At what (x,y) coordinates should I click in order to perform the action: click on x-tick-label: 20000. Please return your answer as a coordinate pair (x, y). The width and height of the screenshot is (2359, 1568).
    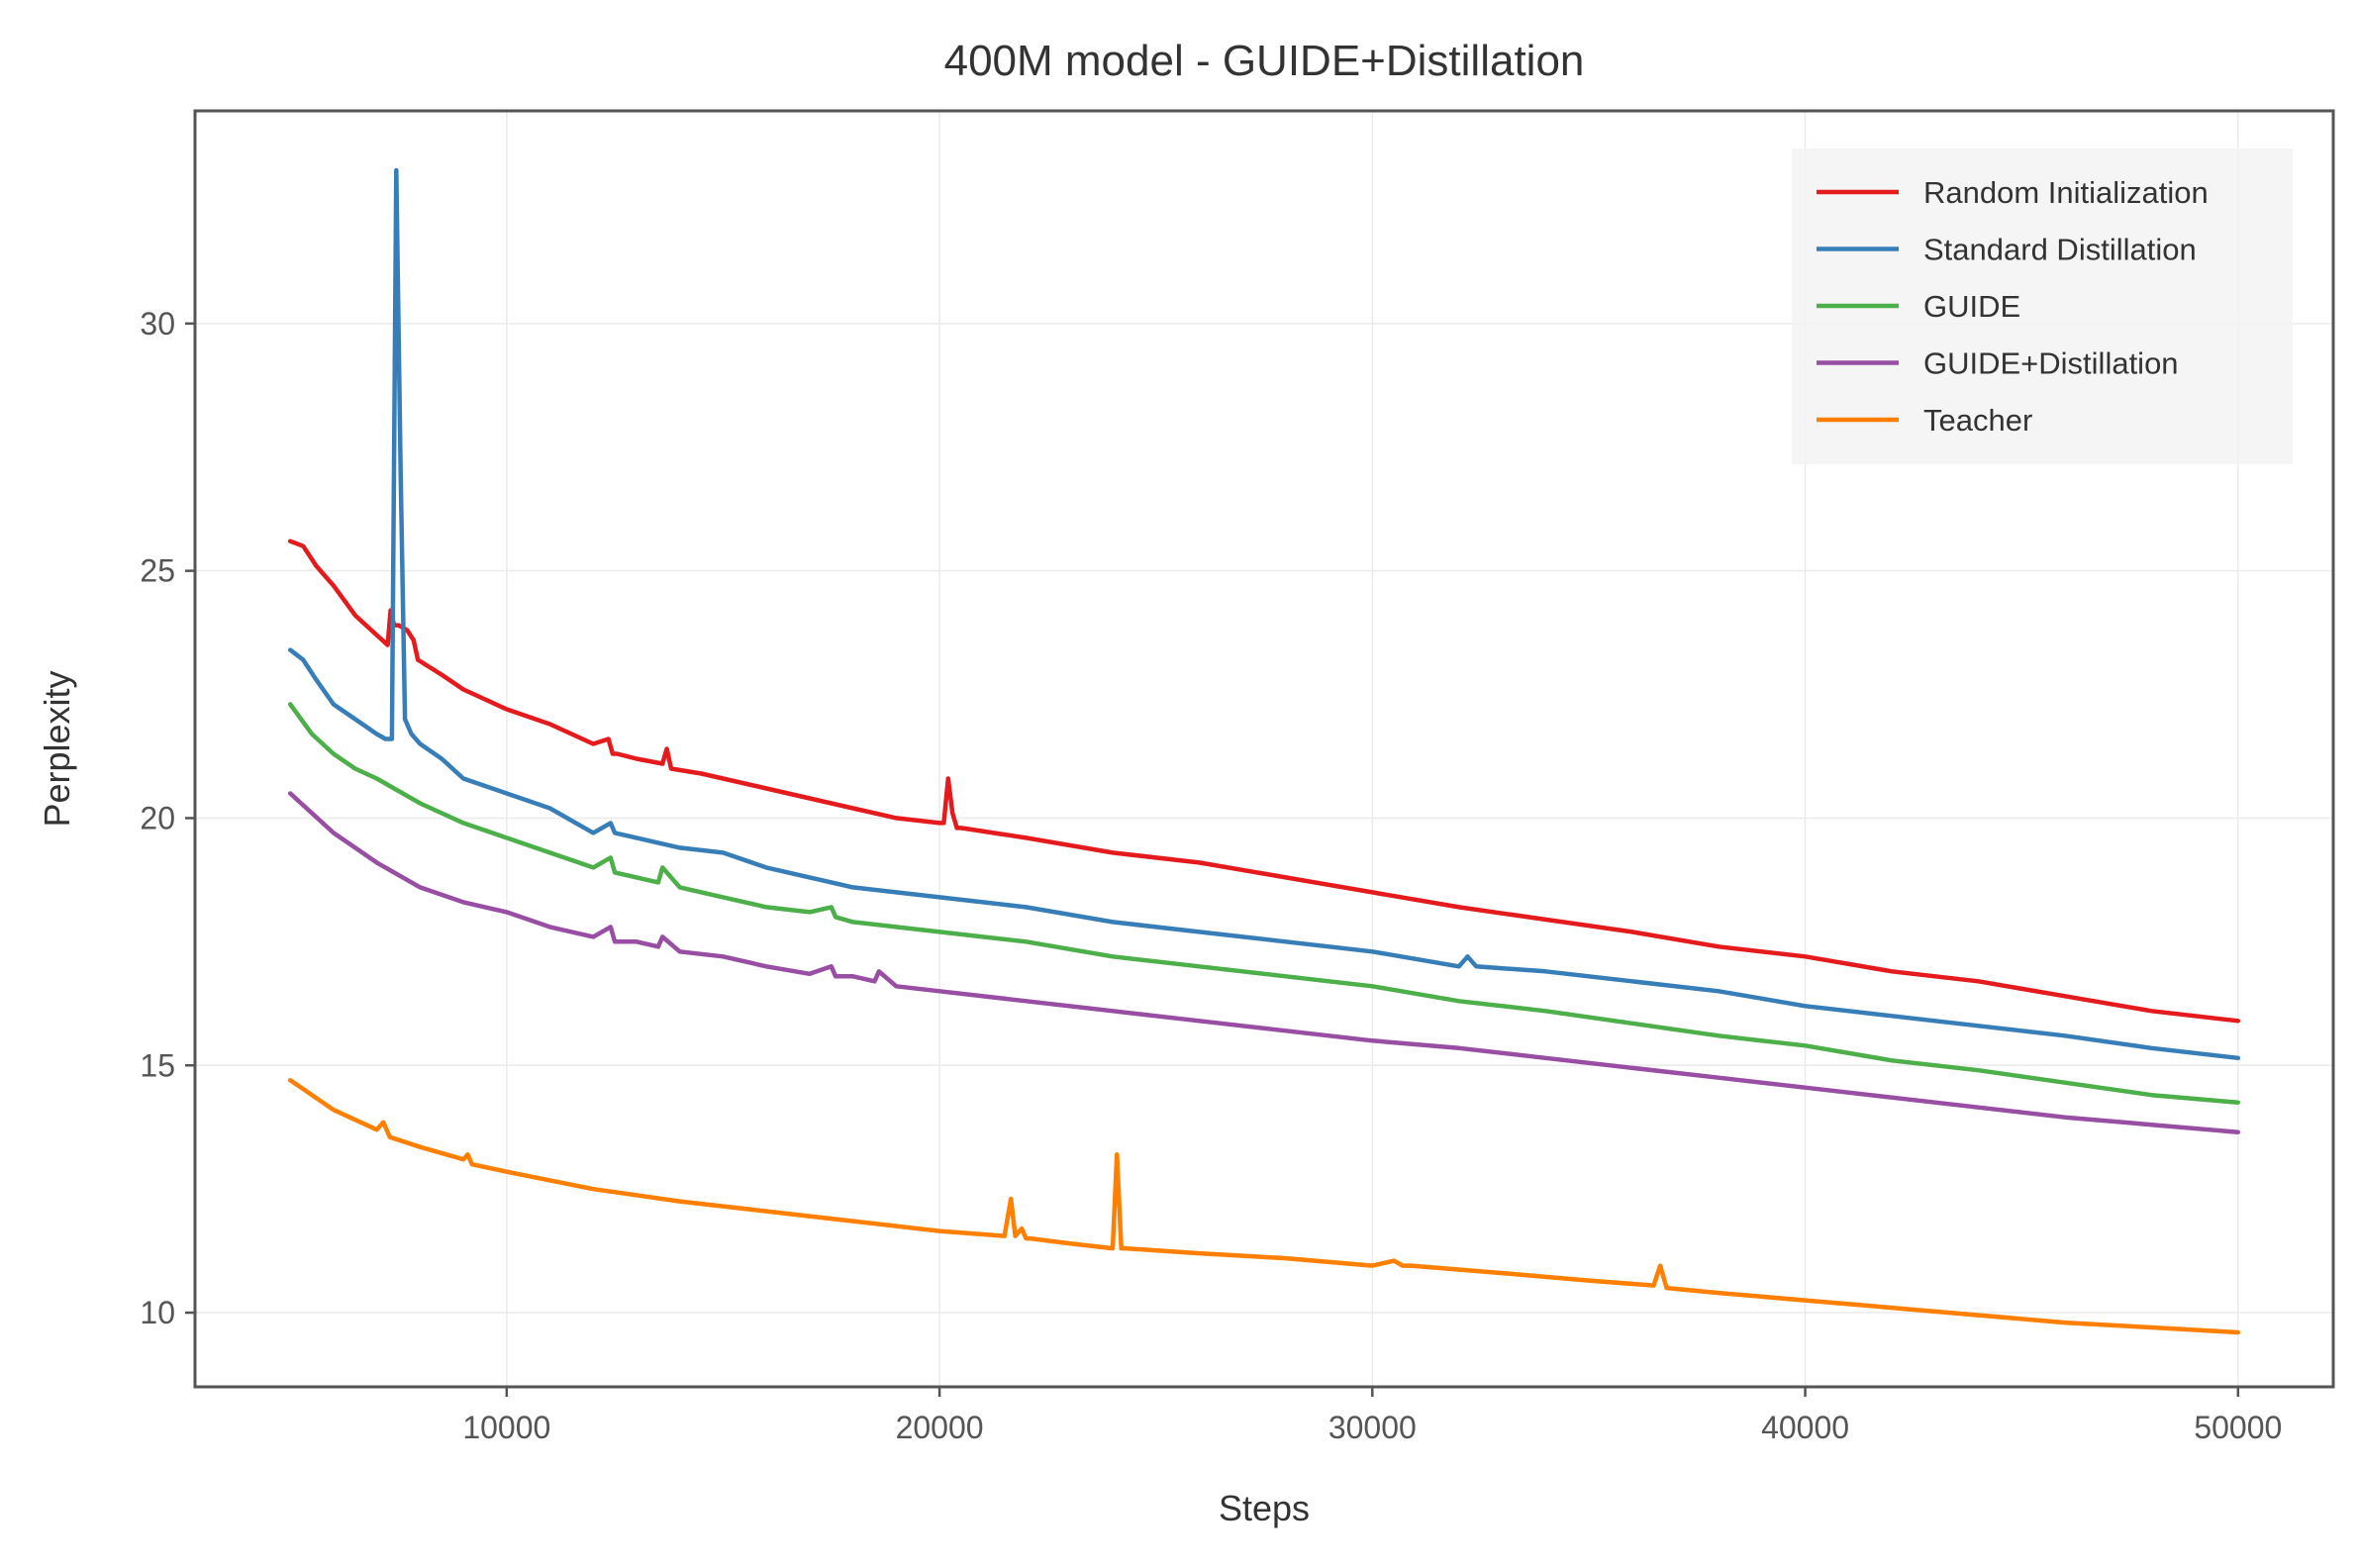
    Looking at the image, I should click on (940, 1427).